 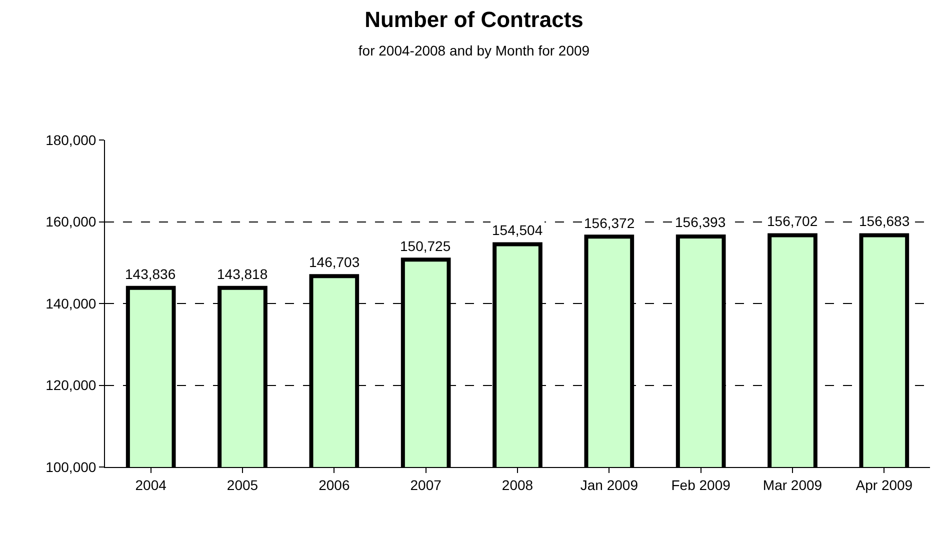 I want to click on y-tick-label: 160,000, so click(x=71, y=222).